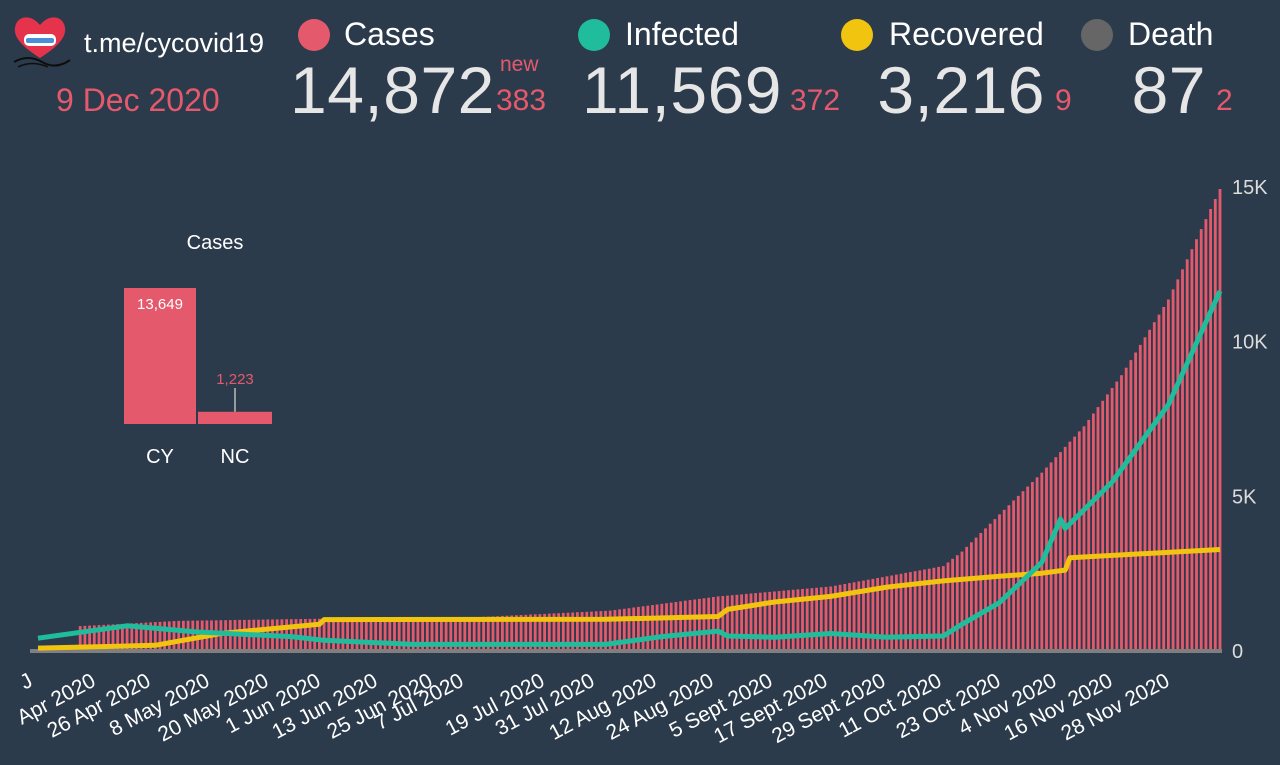 This screenshot has height=765, width=1280. What do you see at coordinates (966, 34) in the screenshot?
I see `recovered-label: Recovered` at bounding box center [966, 34].